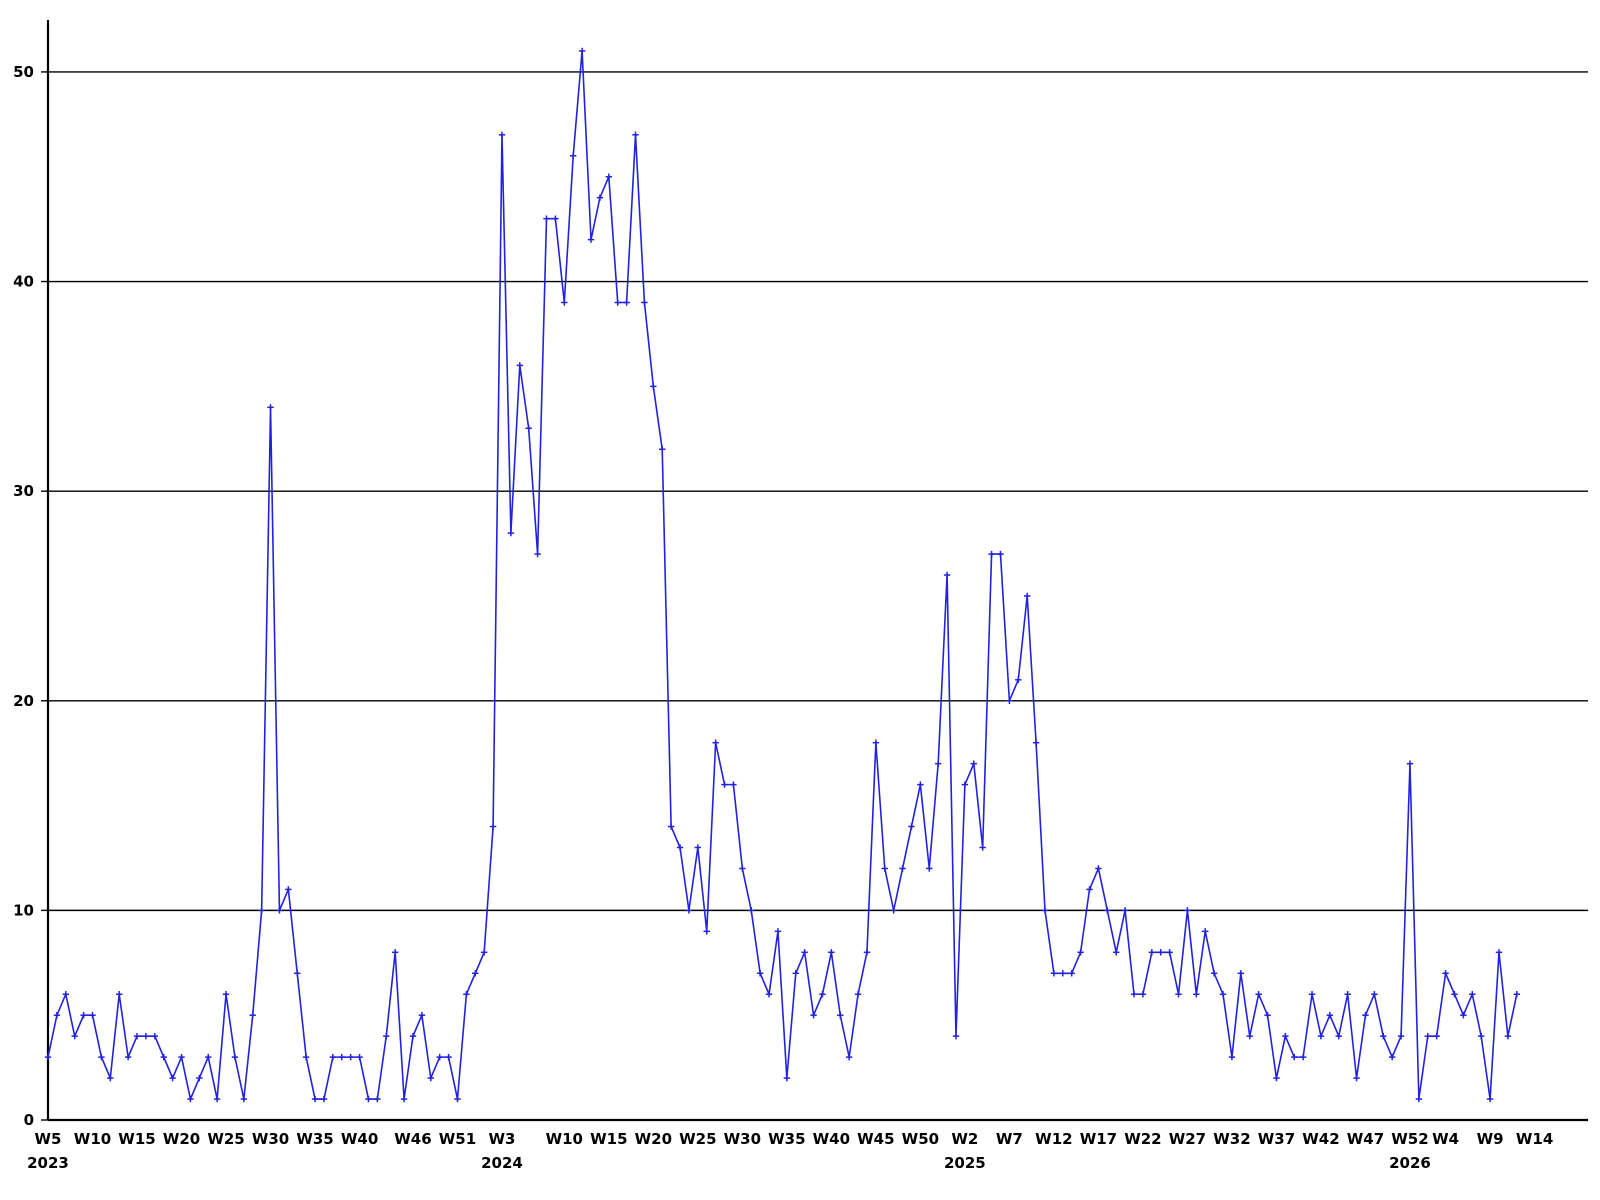  Describe the element at coordinates (653, 1139) in the screenshot. I see `x-tick-label: W20` at that location.